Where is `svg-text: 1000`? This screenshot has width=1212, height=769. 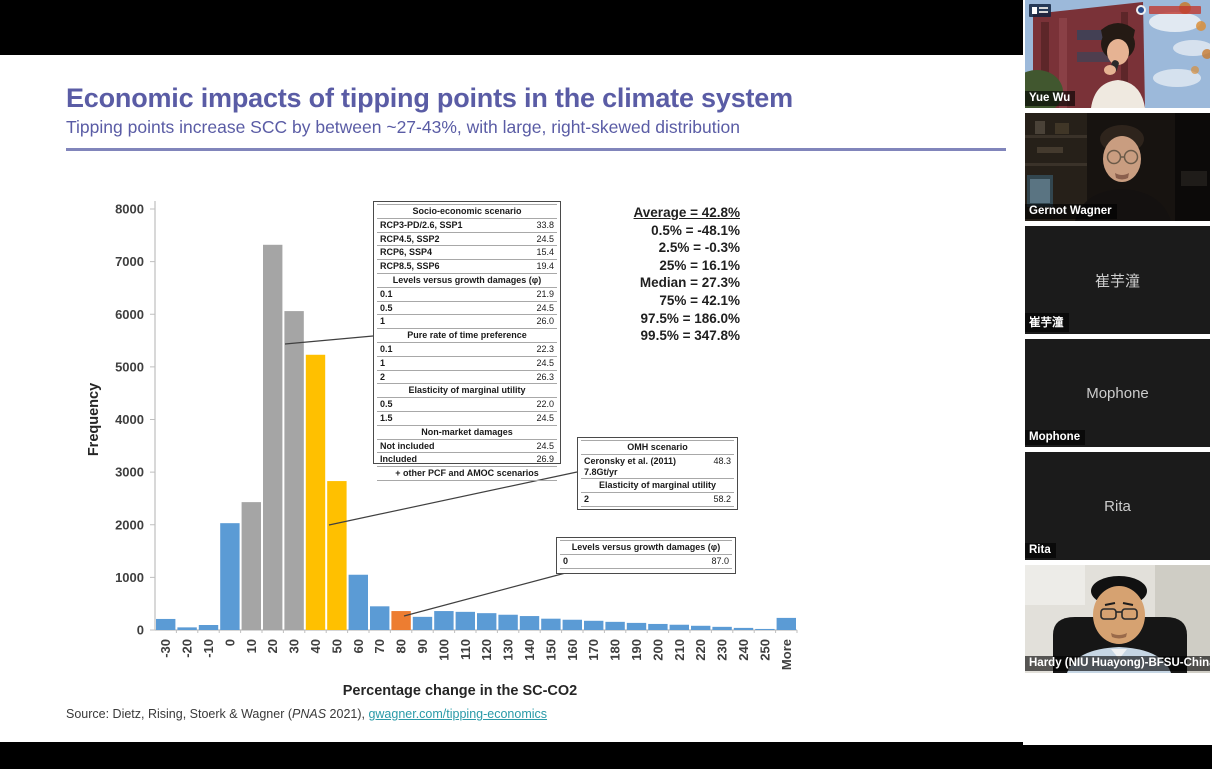 svg-text: 1000 is located at coordinates (129, 577).